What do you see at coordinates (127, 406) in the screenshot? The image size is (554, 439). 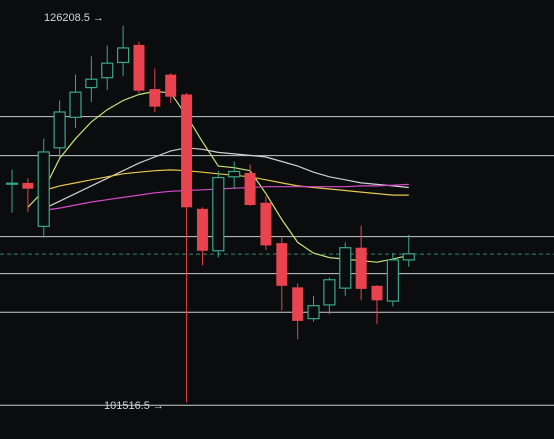 I see `low-price-label: 101516.5` at bounding box center [127, 406].